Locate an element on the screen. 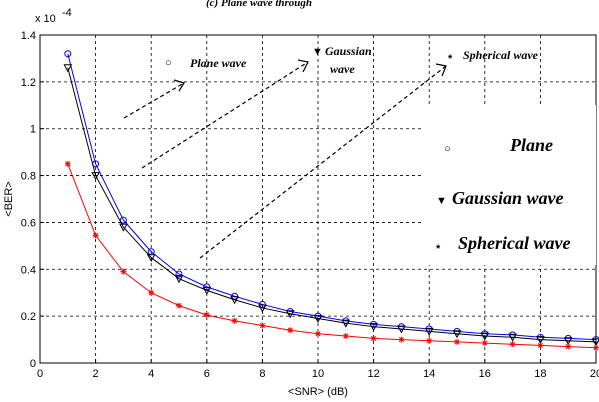  x-tick-label: 16 is located at coordinates (485, 374).